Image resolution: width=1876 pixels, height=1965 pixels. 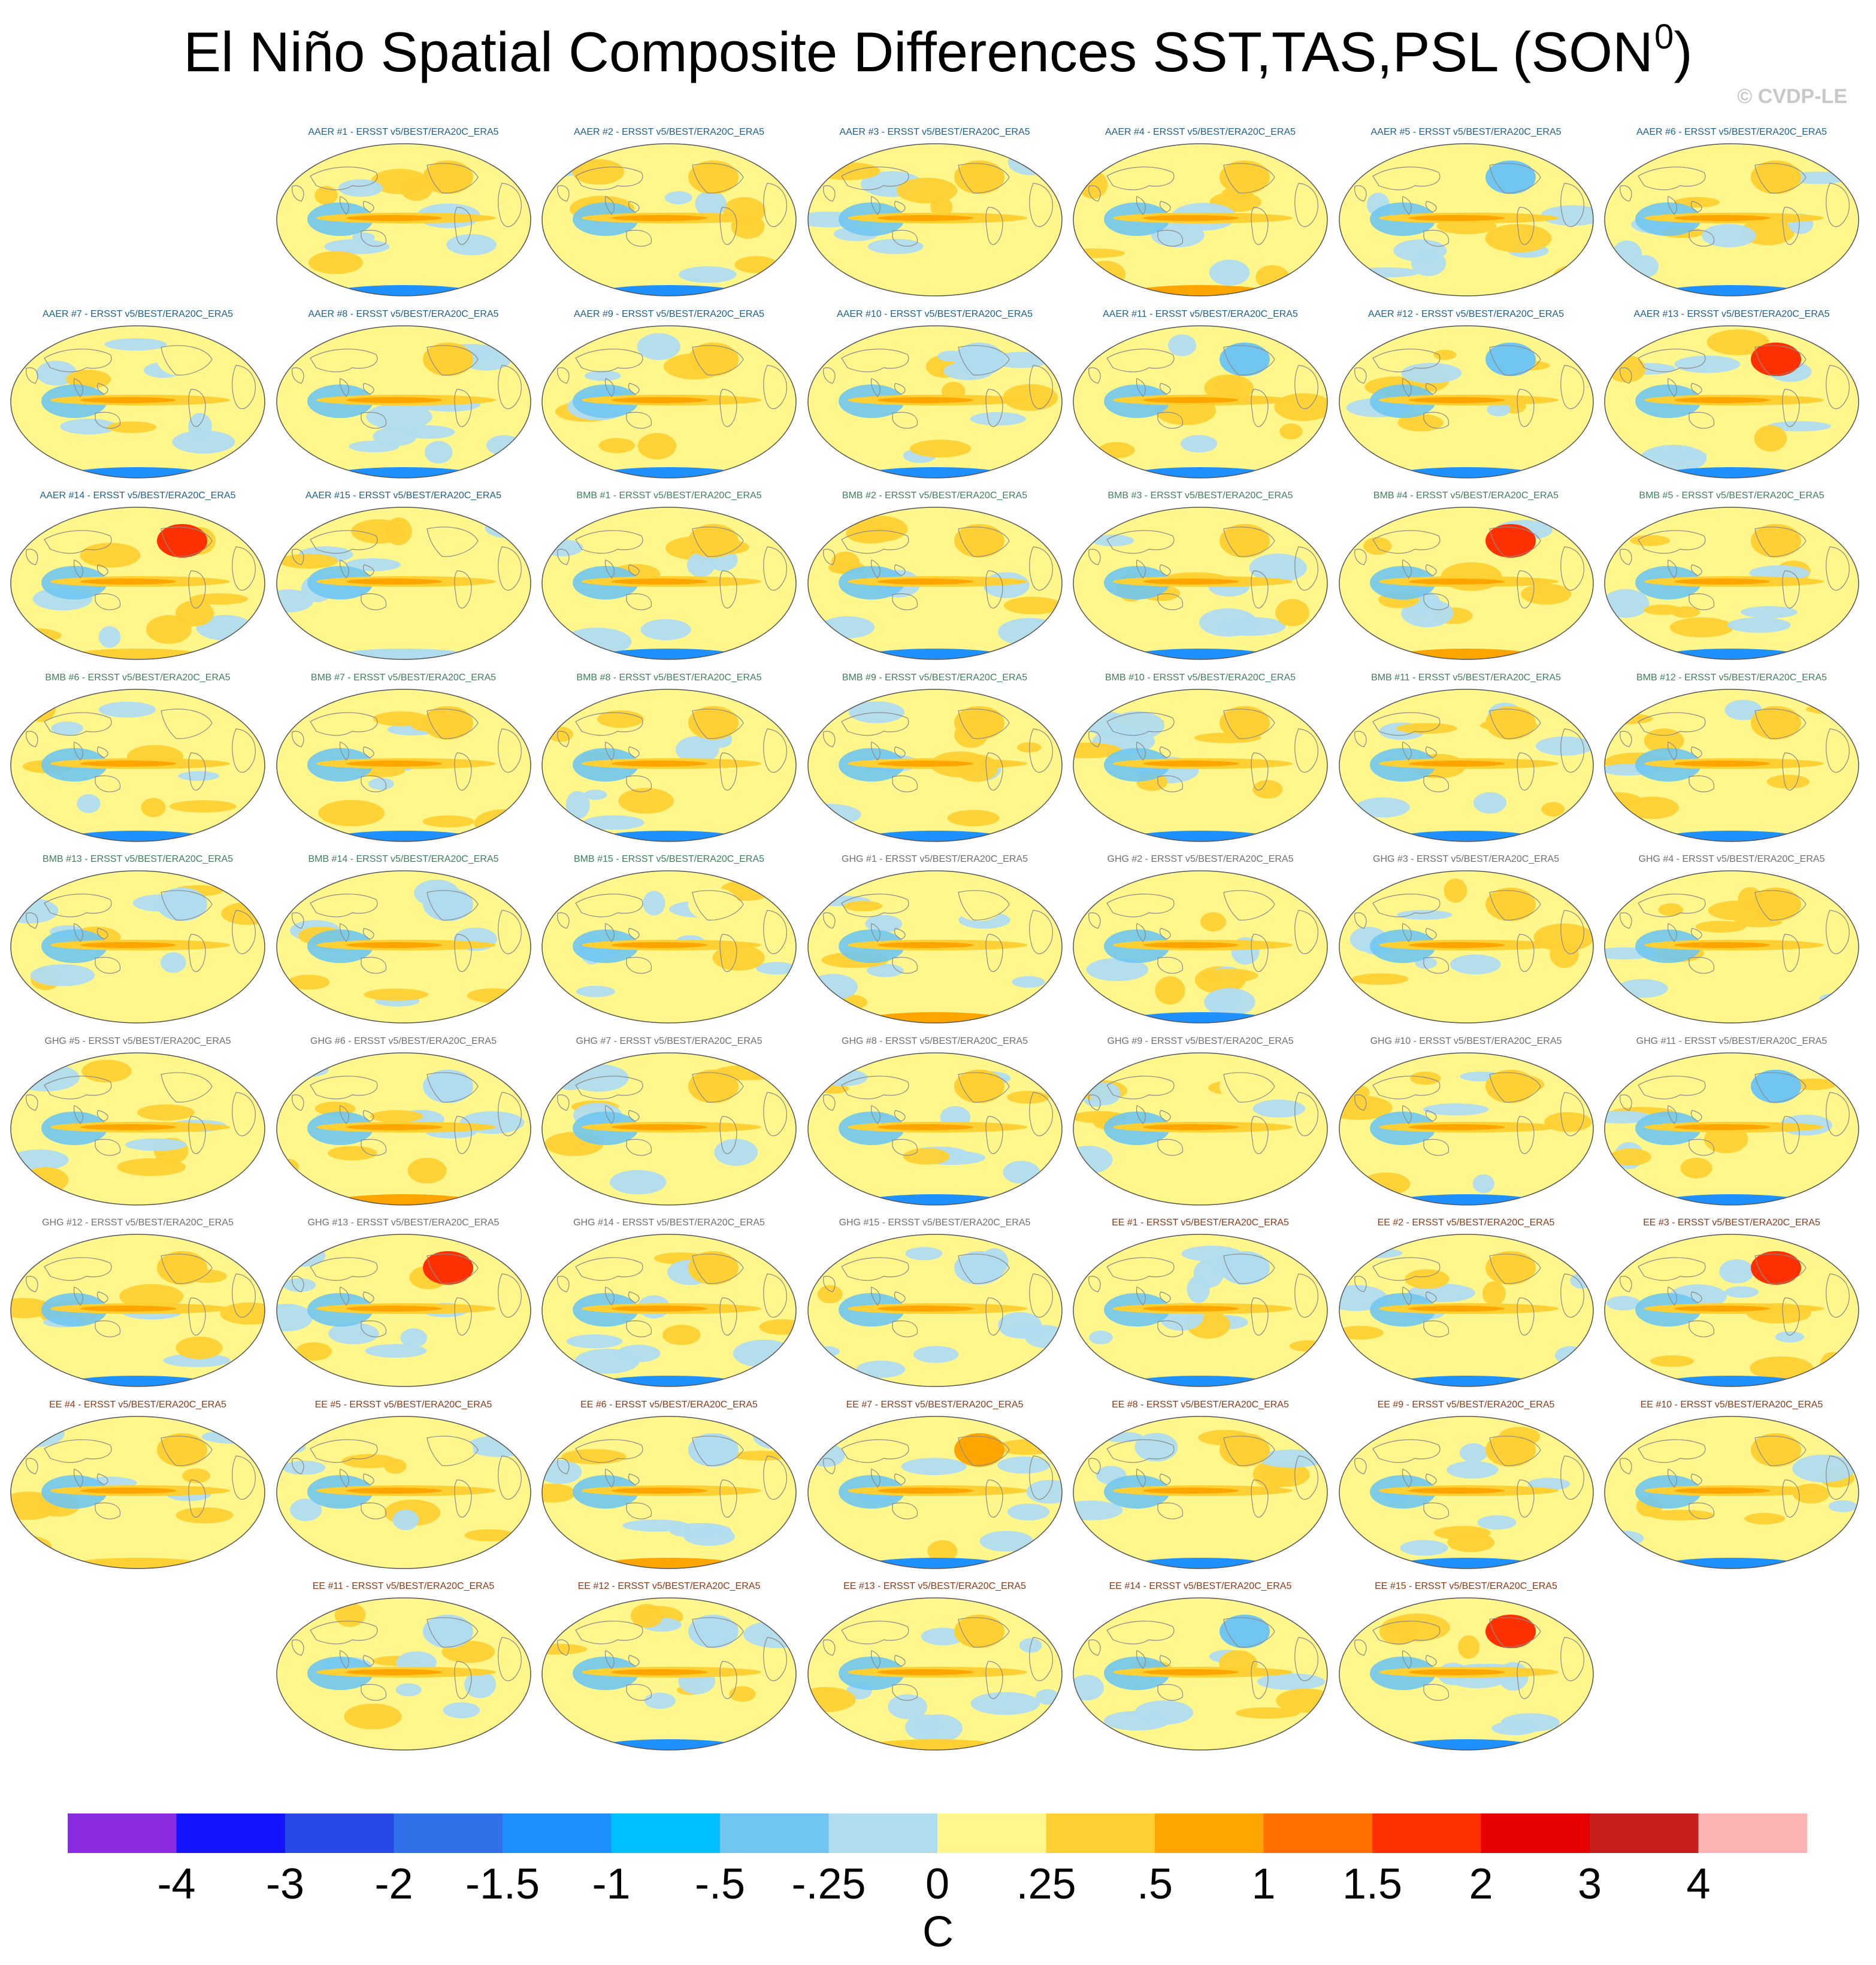 I want to click on colorbar-swatch, so click(x=991, y=1833).